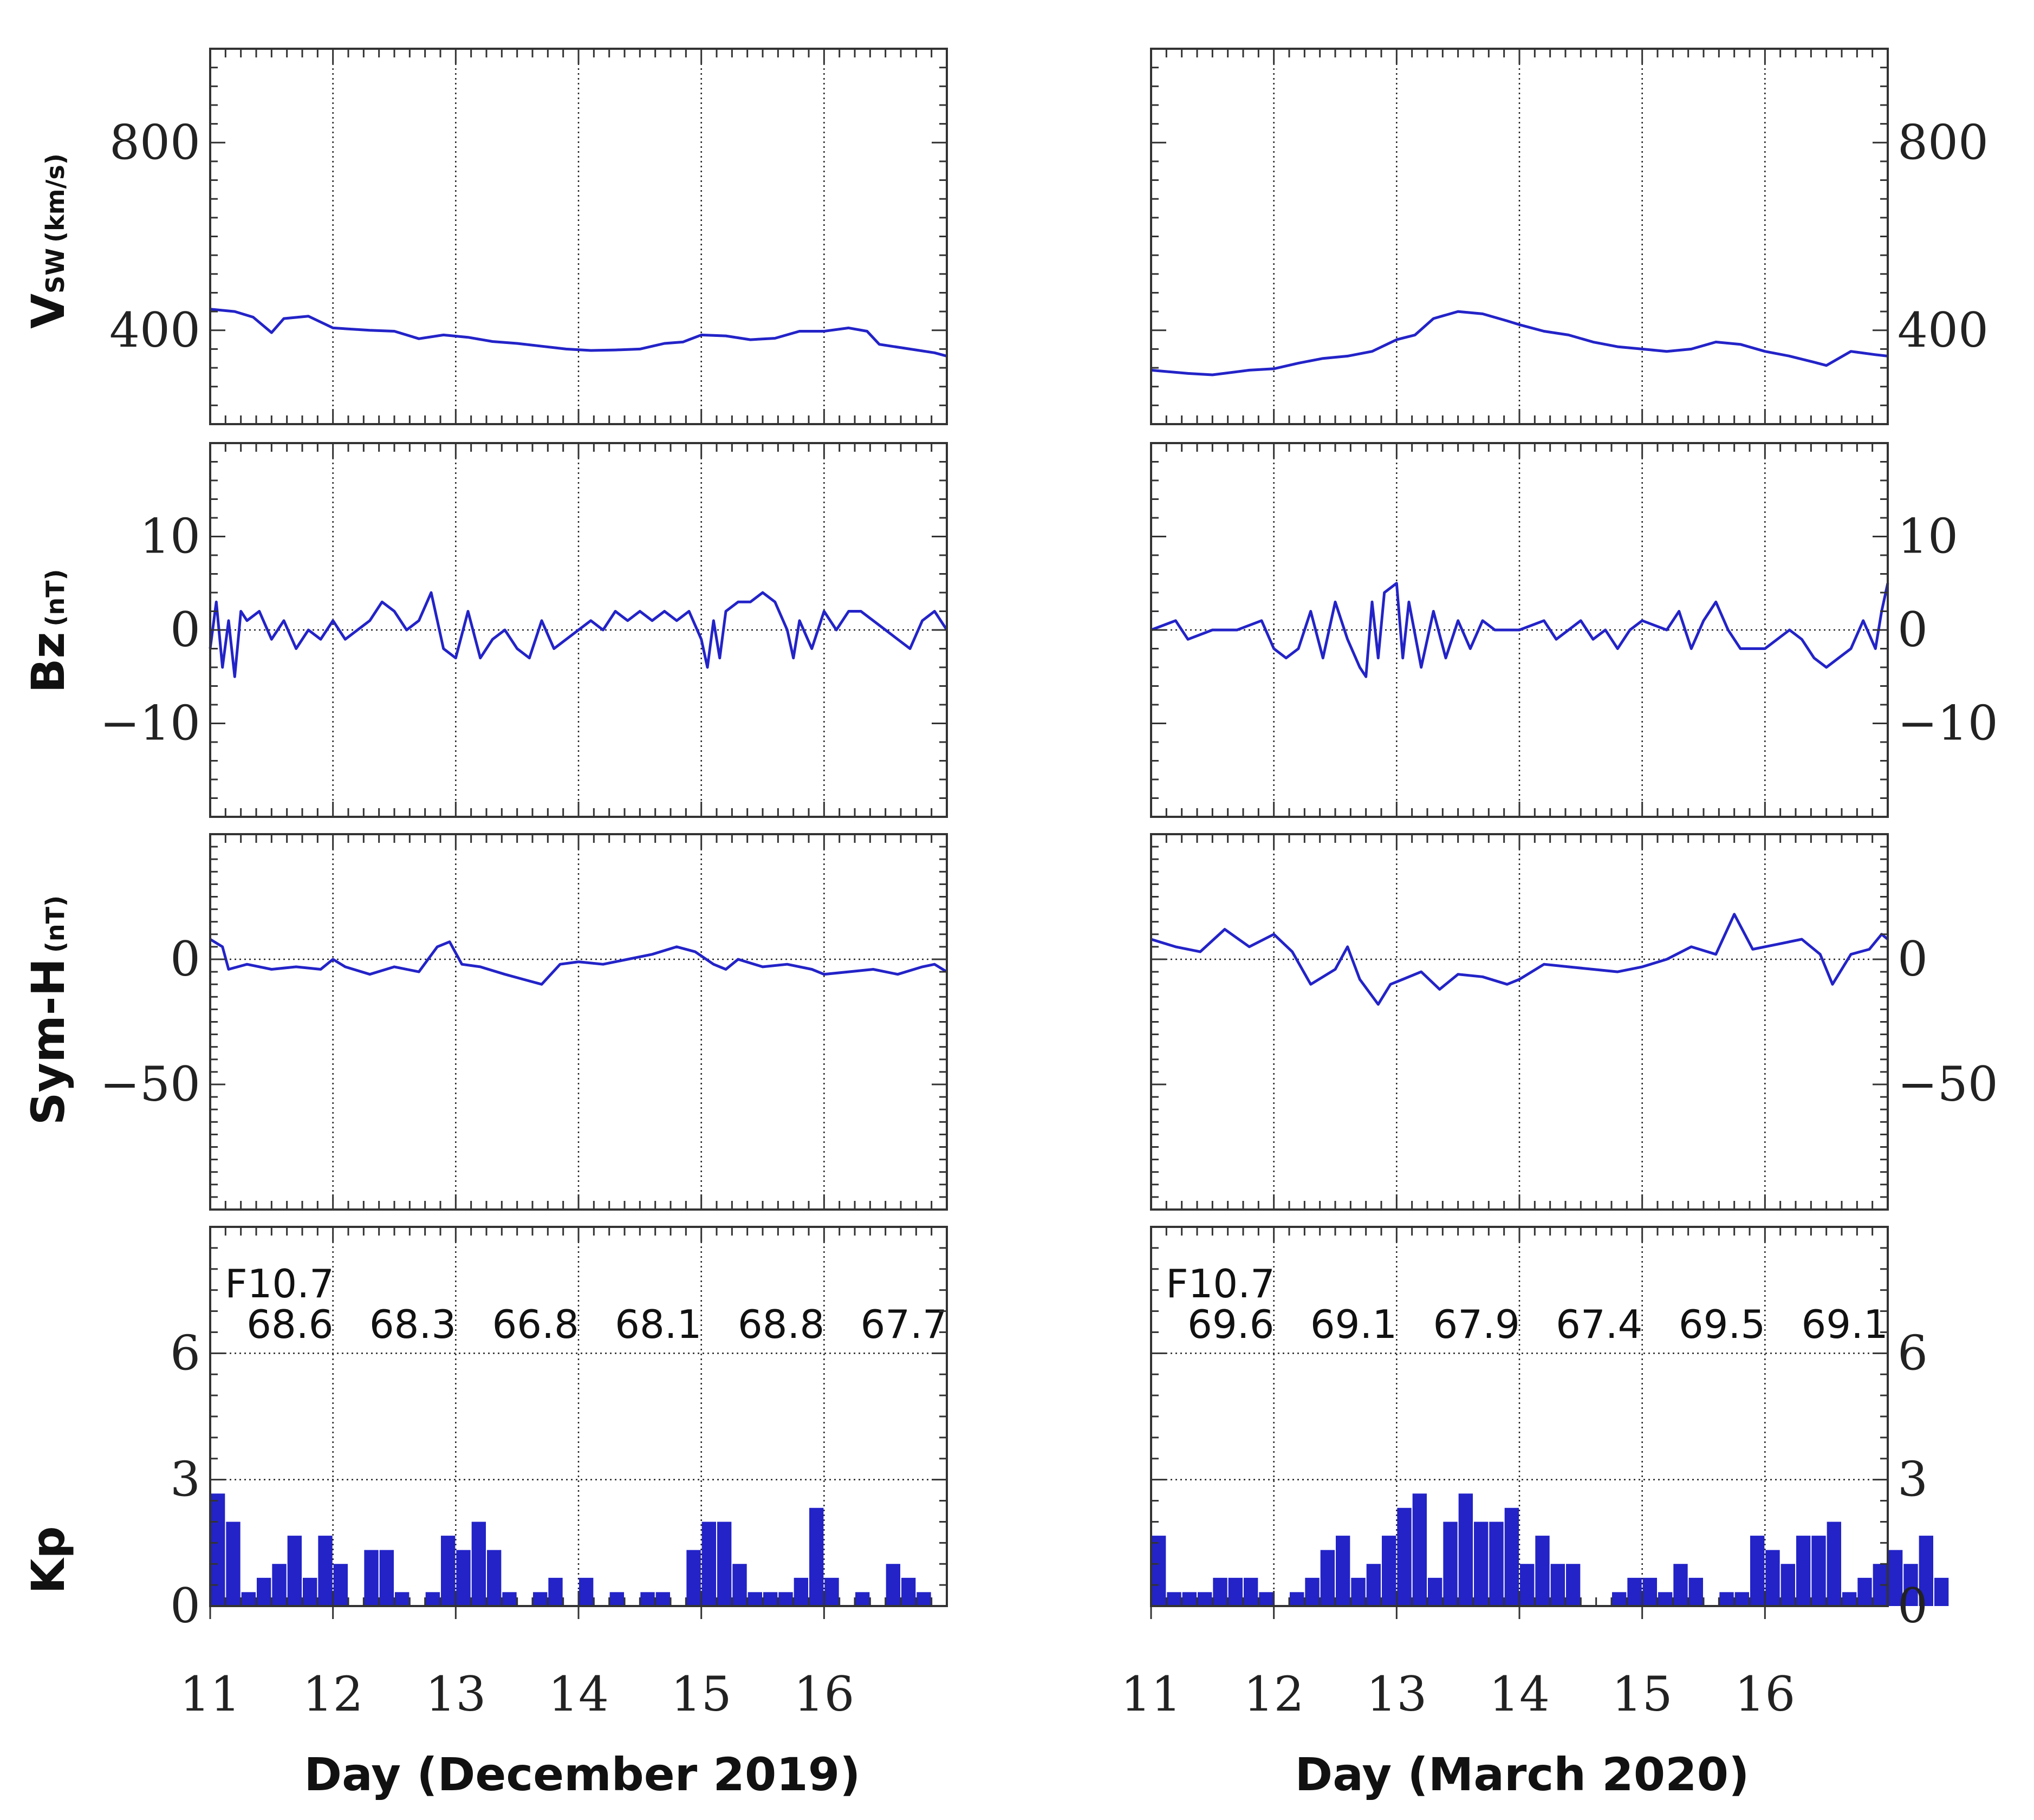  I want to click on panel-kp: F10.768.6 68.3 66.8 68.1 68.8 67.7 6 3 0, so click(559, 1430).